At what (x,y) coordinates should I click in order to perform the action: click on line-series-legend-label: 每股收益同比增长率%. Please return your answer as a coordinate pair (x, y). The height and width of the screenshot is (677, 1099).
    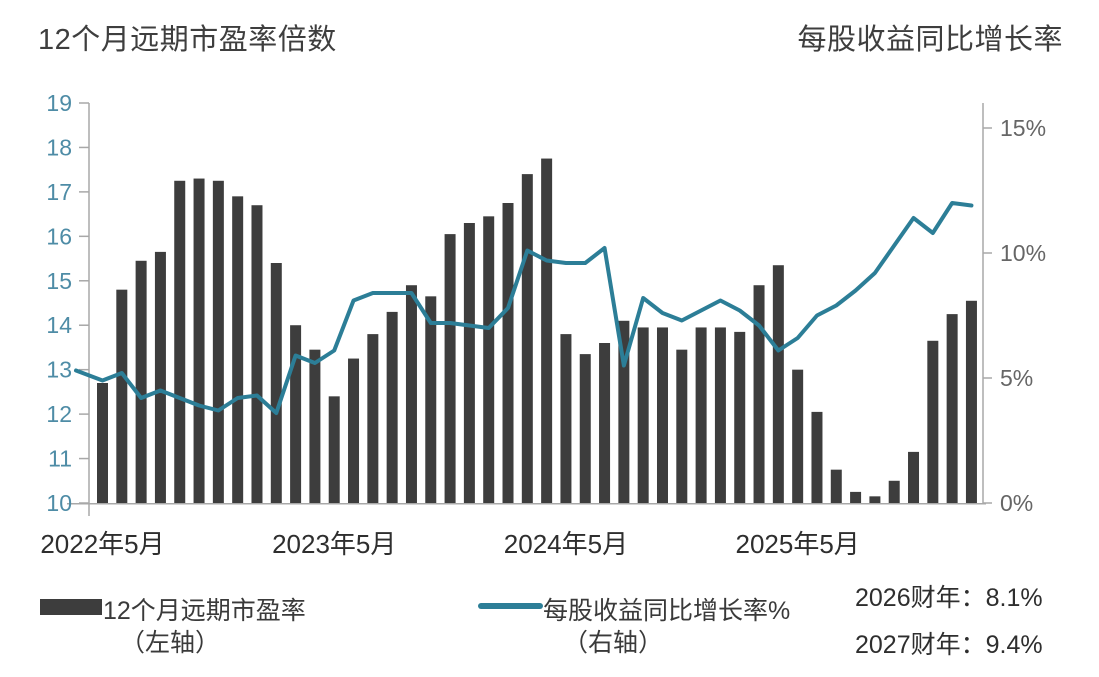
    Looking at the image, I should click on (667, 611).